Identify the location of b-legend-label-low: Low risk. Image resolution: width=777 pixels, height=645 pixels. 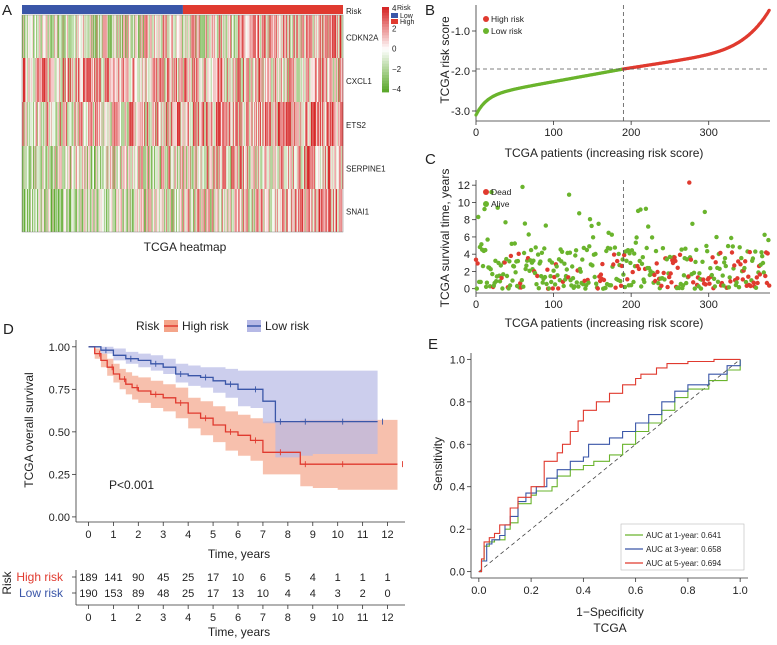
(507, 31).